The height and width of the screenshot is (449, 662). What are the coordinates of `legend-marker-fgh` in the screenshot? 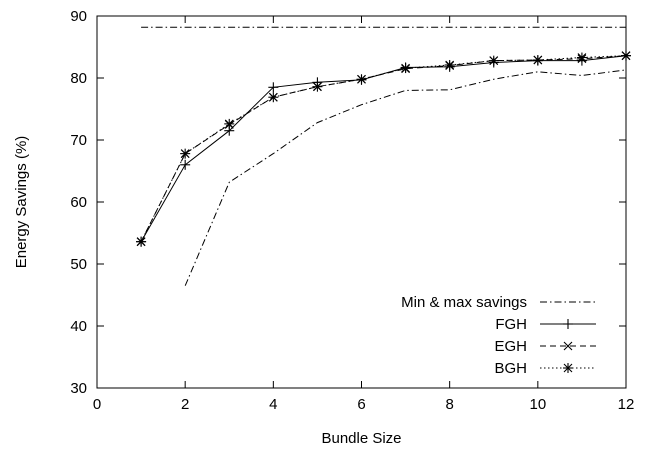 It's located at (568, 324).